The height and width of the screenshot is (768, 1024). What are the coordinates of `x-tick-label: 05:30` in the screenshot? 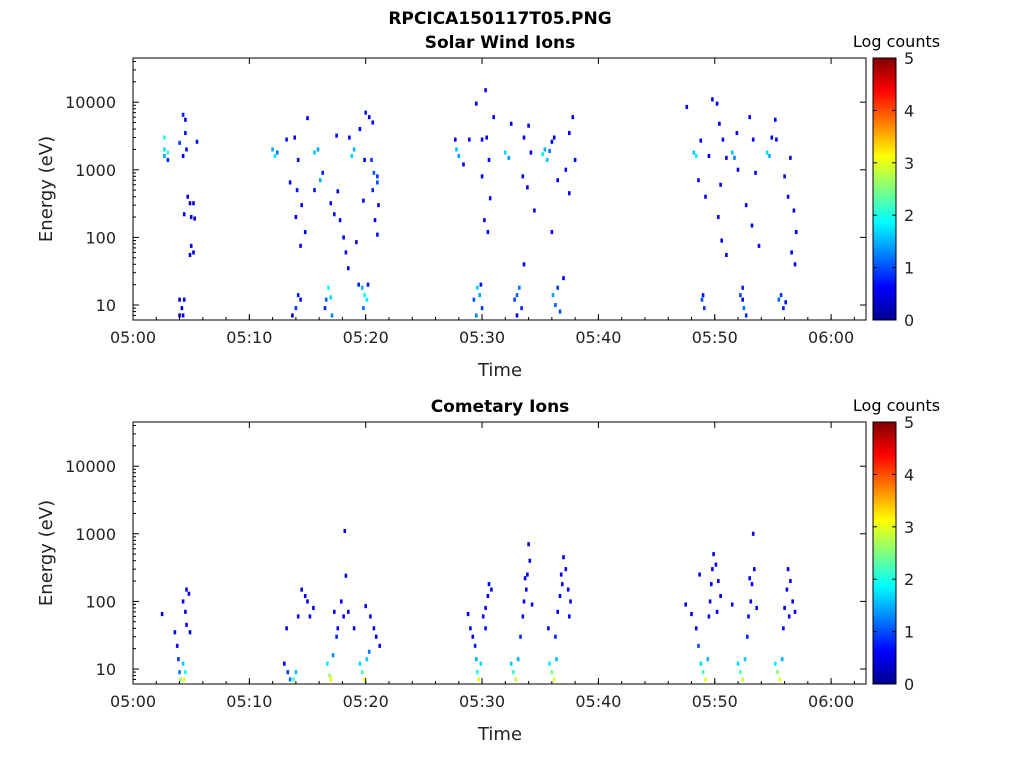 It's located at (482, 701).